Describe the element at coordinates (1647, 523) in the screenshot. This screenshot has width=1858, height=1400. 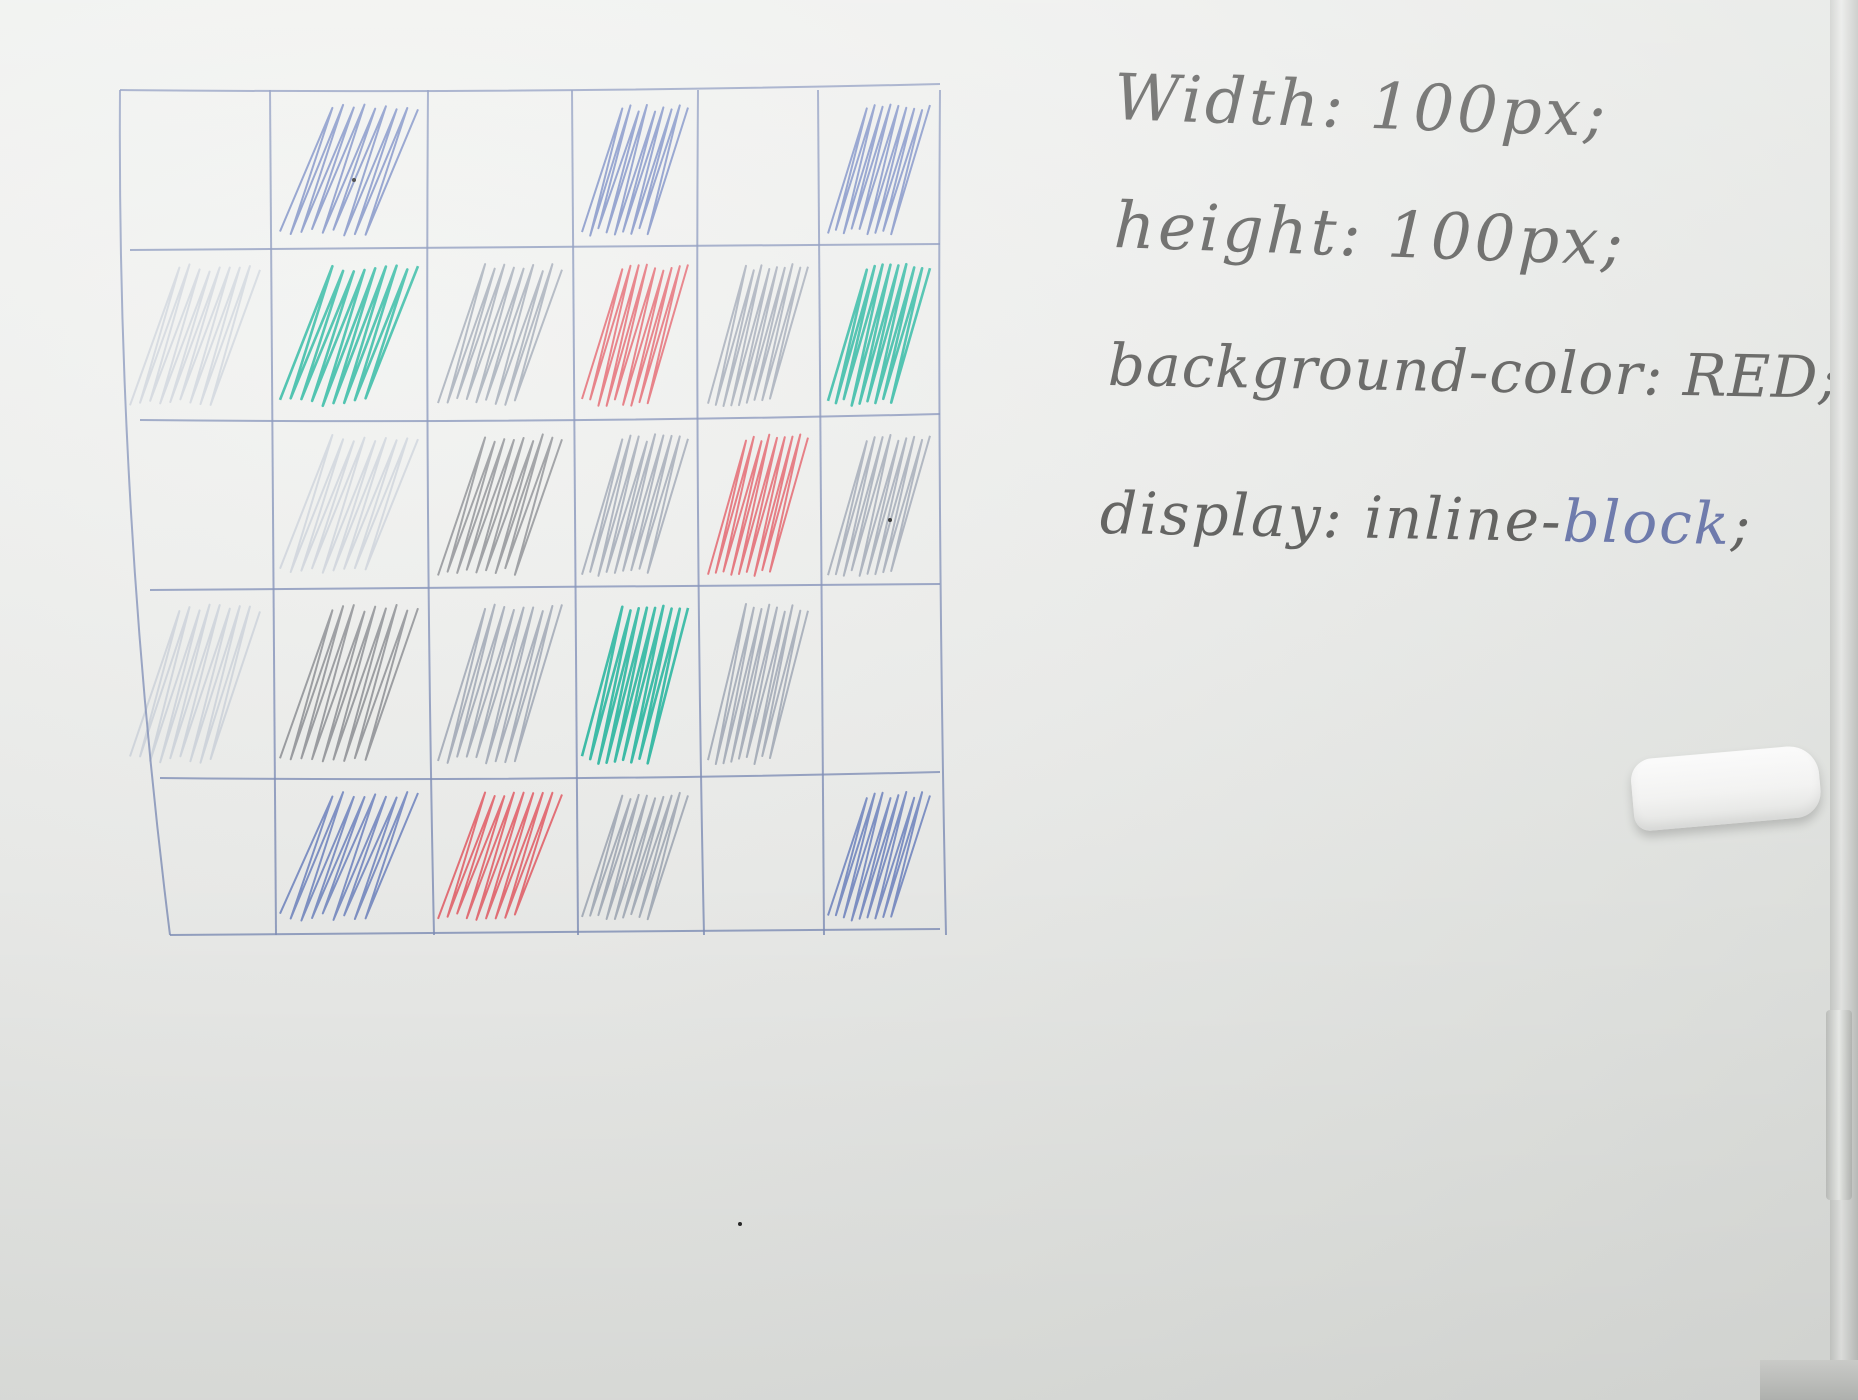
I see `note-display-block: block` at that location.